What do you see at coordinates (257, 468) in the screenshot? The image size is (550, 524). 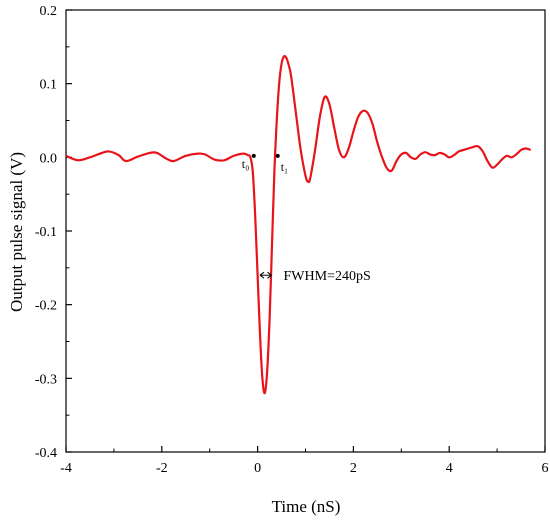 I see `x-tick-label: 0` at bounding box center [257, 468].